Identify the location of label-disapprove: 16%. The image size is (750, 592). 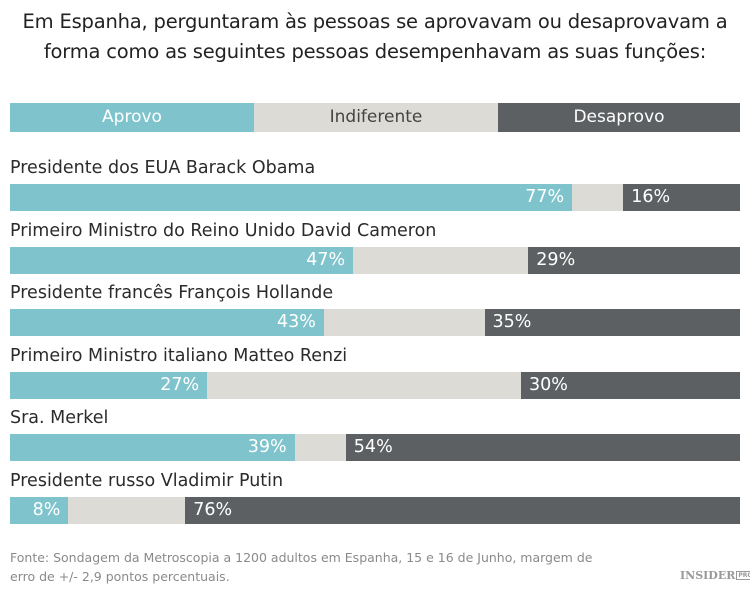
(651, 197).